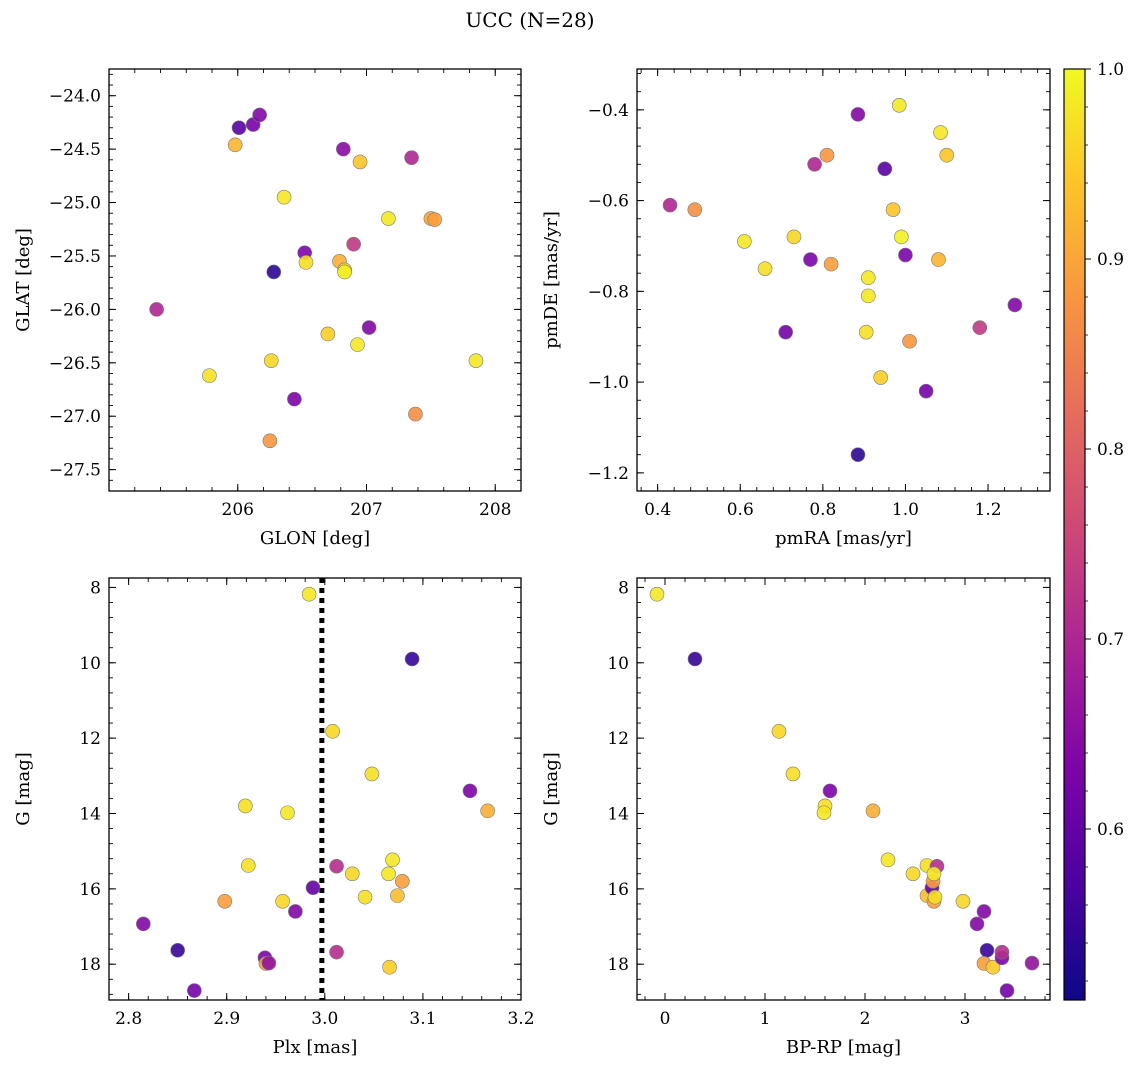  Describe the element at coordinates (905, 510) in the screenshot. I see `x-tick-label: 1.0` at that location.